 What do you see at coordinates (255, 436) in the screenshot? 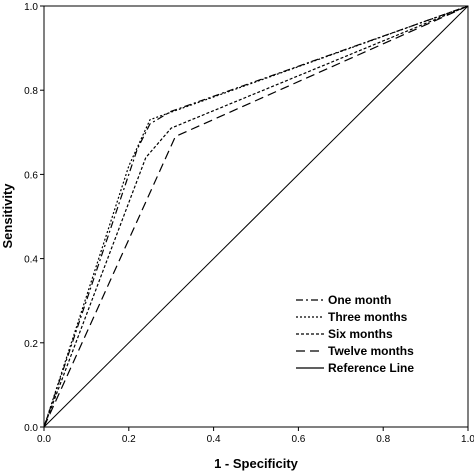
I see `x-axis-ticks: 0.0 0.2 0.4 0.6 0.8 1.0` at bounding box center [255, 436].